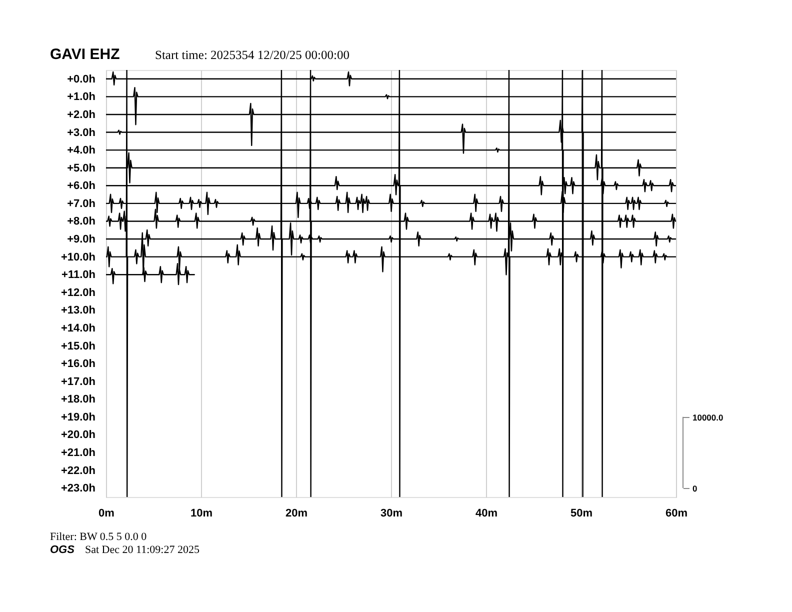 The height and width of the screenshot is (612, 792). What do you see at coordinates (201, 514) in the screenshot?
I see `x-tick-label: 10m` at bounding box center [201, 514].